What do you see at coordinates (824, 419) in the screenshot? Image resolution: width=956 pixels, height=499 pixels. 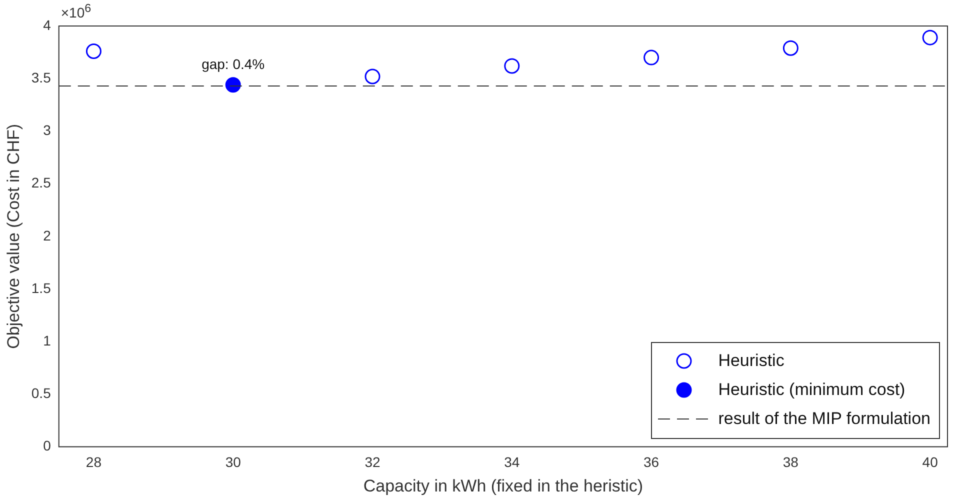 I see `legend-label: result of the MIP formulation` at bounding box center [824, 419].